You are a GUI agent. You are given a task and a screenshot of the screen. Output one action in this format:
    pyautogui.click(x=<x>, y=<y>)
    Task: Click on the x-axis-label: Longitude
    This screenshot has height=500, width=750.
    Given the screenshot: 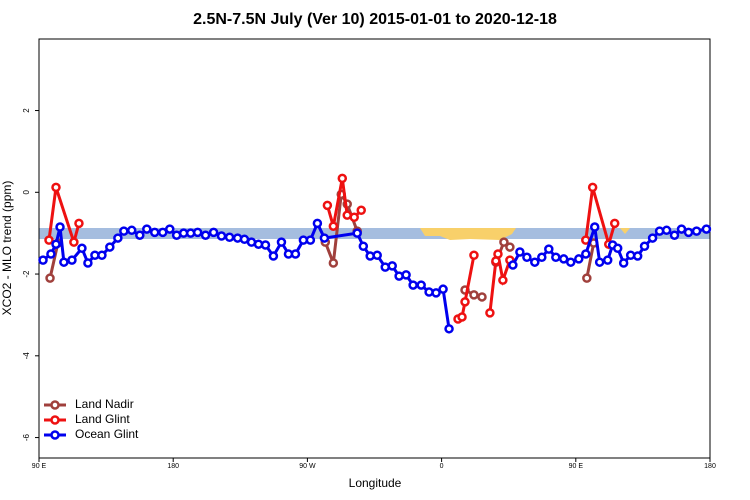 What is the action you would take?
    pyautogui.click(x=375, y=483)
    